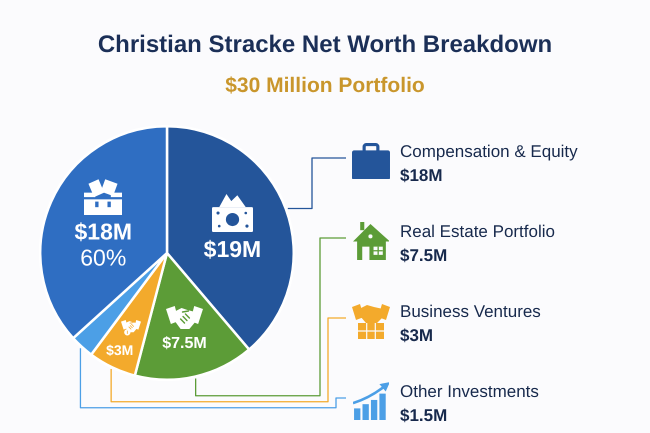 This screenshot has width=650, height=433. What do you see at coordinates (470, 312) in the screenshot?
I see `legend-label: Business Ventures` at bounding box center [470, 312].